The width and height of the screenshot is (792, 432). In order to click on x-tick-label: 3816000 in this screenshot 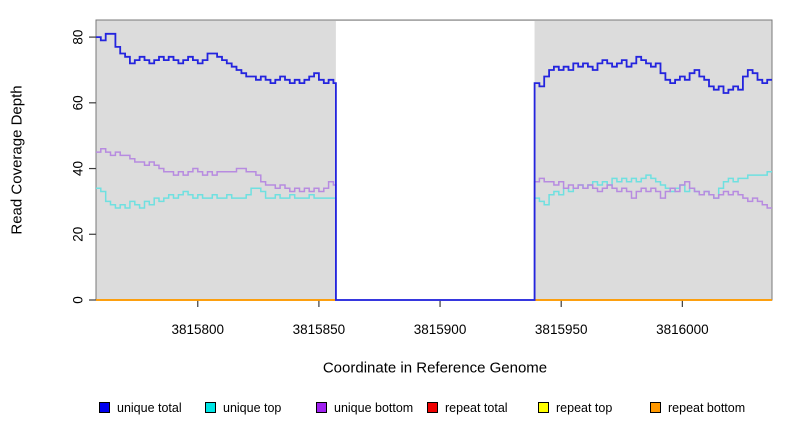, I will do `click(682, 329)`.